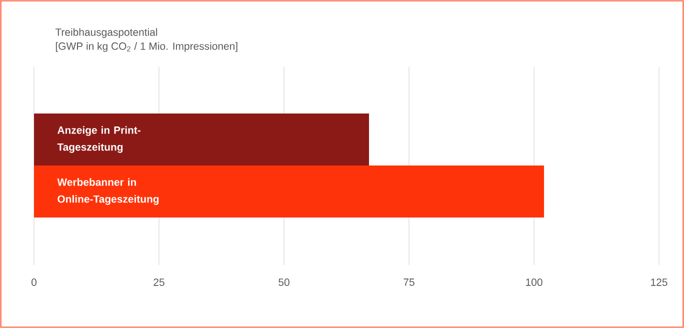  I want to click on x-tick-label: 0, so click(34, 282).